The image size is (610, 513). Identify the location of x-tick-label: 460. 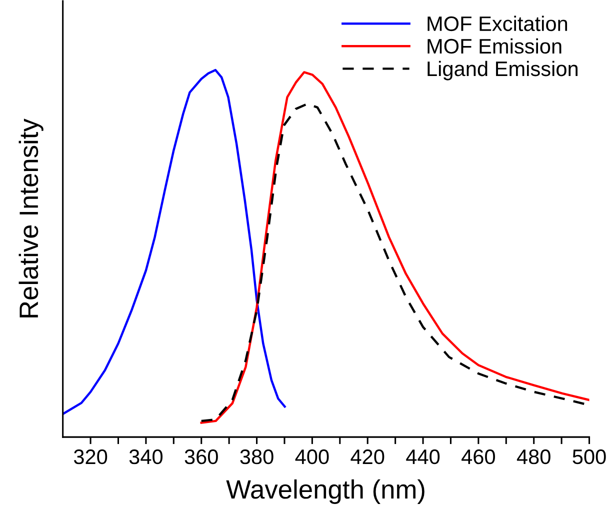
(478, 456).